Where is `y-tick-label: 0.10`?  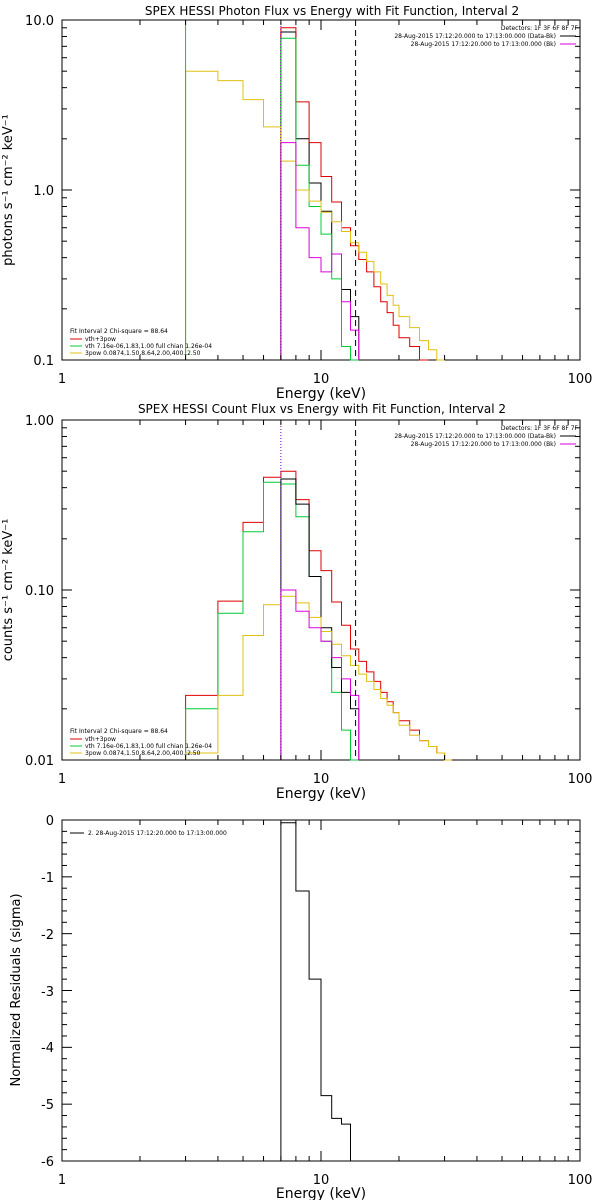
y-tick-label: 0.10 is located at coordinates (39, 591).